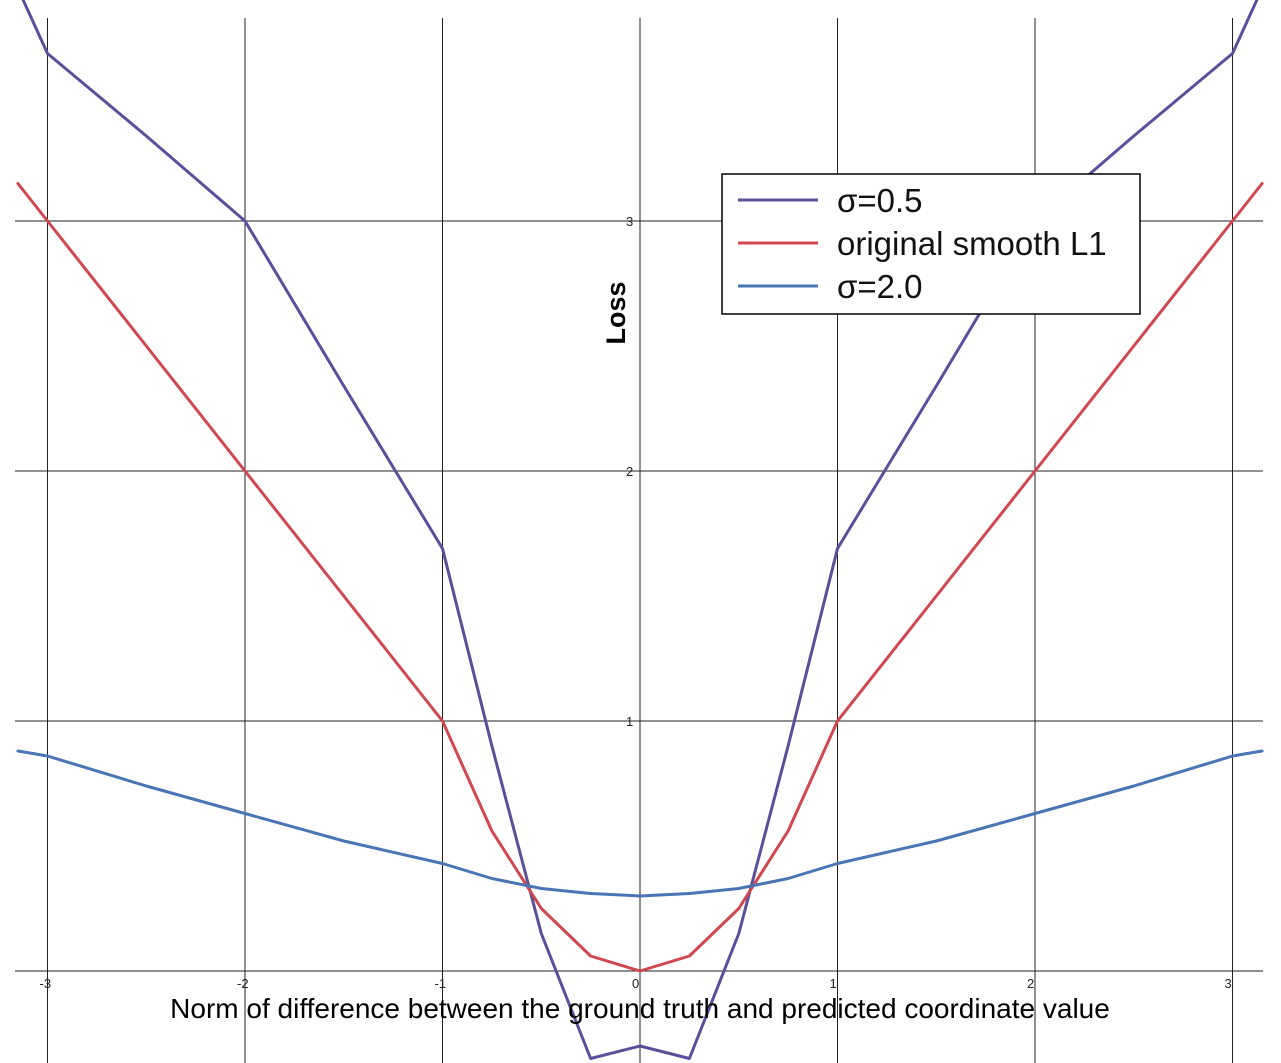 The image size is (1281, 1063). Describe the element at coordinates (880, 286) in the screenshot. I see `legend-label-sigma-2-0: σ=2.0` at that location.